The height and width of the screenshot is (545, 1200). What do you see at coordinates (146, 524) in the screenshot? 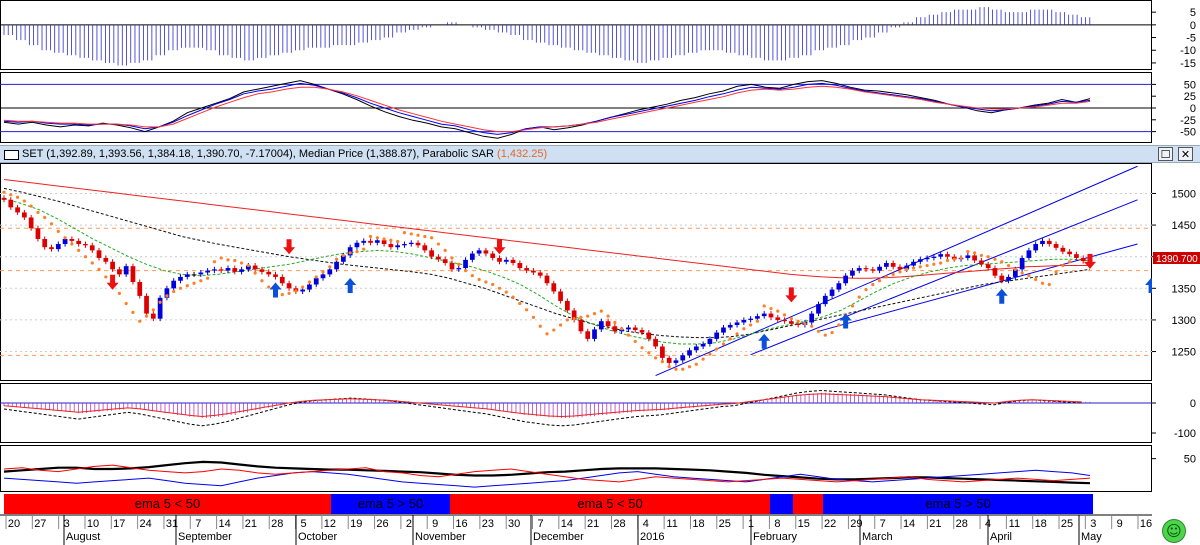
I see `day-tick-label: 24` at bounding box center [146, 524].